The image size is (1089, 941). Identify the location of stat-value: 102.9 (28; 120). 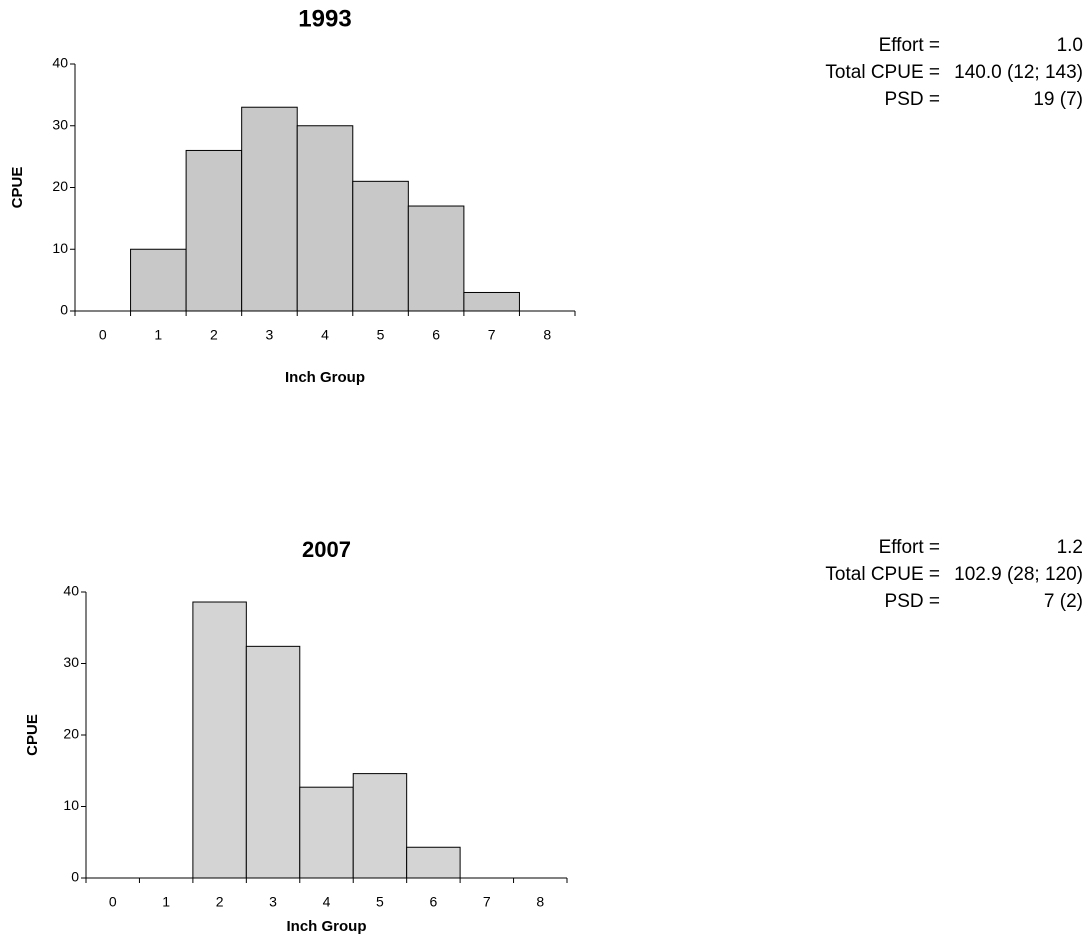
(1018, 574).